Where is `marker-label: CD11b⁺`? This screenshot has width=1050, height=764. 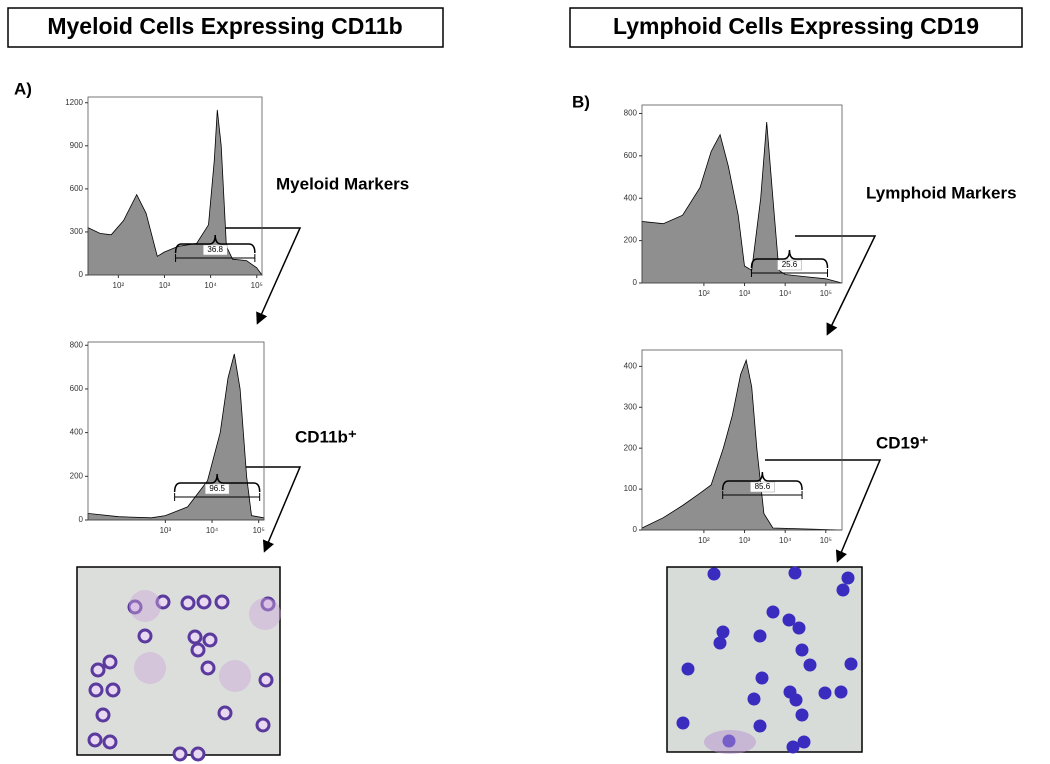
marker-label: CD11b⁺ is located at coordinates (326, 436).